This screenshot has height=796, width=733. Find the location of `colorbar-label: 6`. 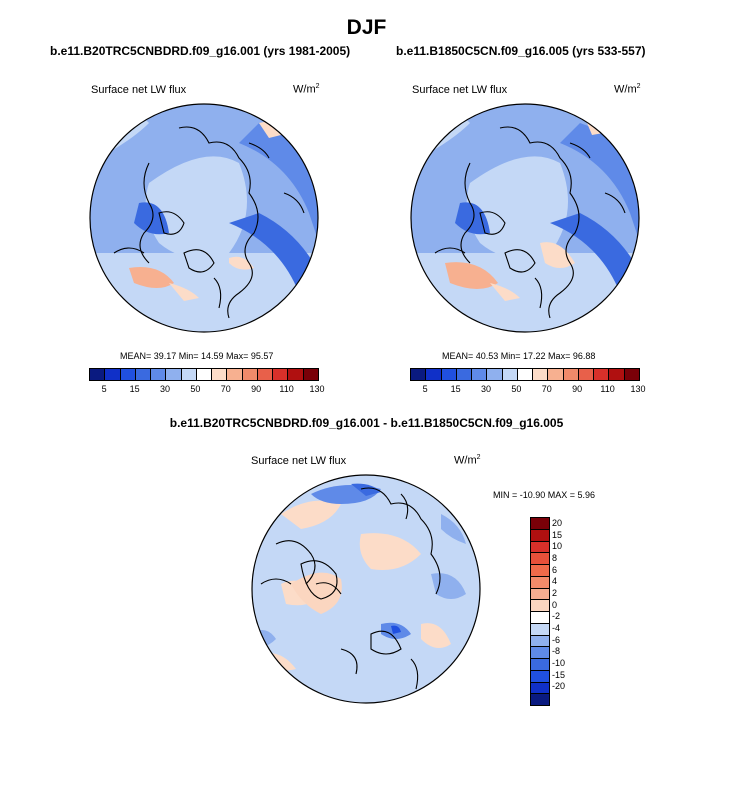

colorbar-label: 6 is located at coordinates (555, 569).